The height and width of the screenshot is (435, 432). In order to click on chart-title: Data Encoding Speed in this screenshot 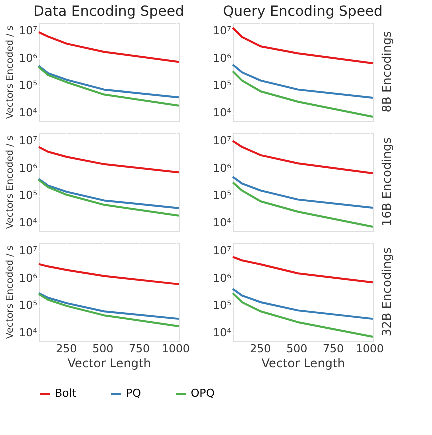, I will do `click(109, 12)`.